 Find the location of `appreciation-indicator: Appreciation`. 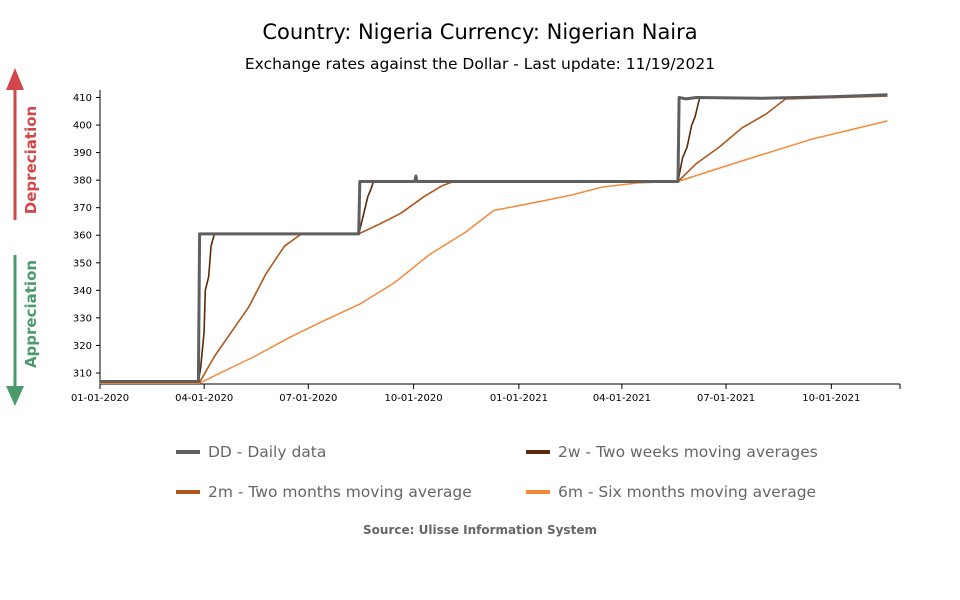

appreciation-indicator: Appreciation is located at coordinates (23, 330).